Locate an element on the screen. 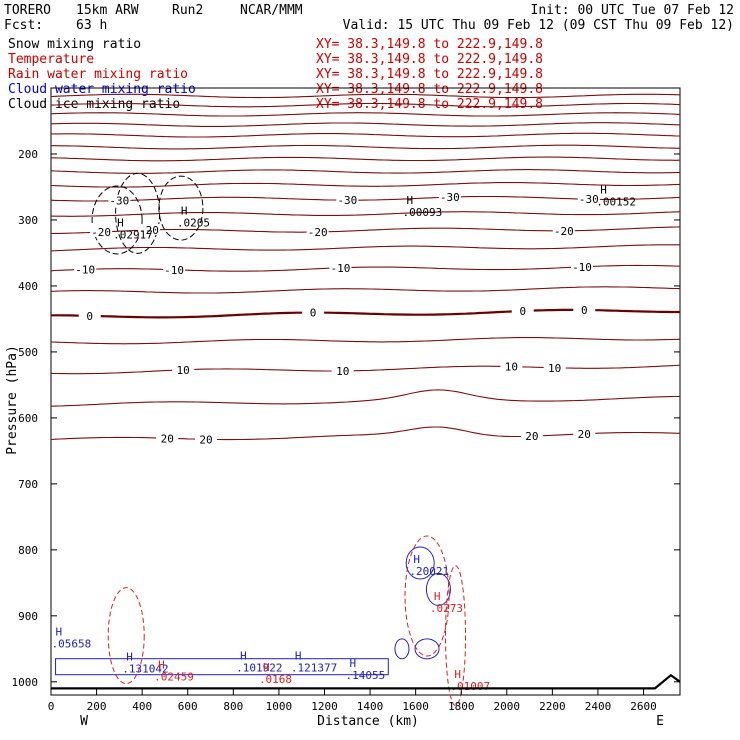 This screenshot has height=740, width=740. x-tick-label-9: 1800 is located at coordinates (461, 706).